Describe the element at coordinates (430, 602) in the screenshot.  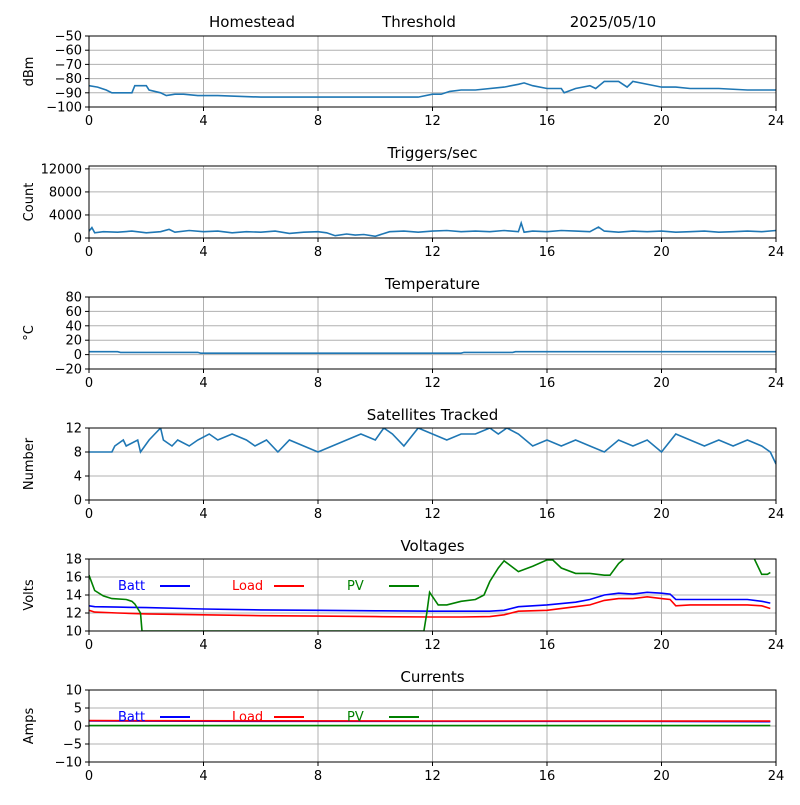
I see `series-line-voltages-batt` at that location.